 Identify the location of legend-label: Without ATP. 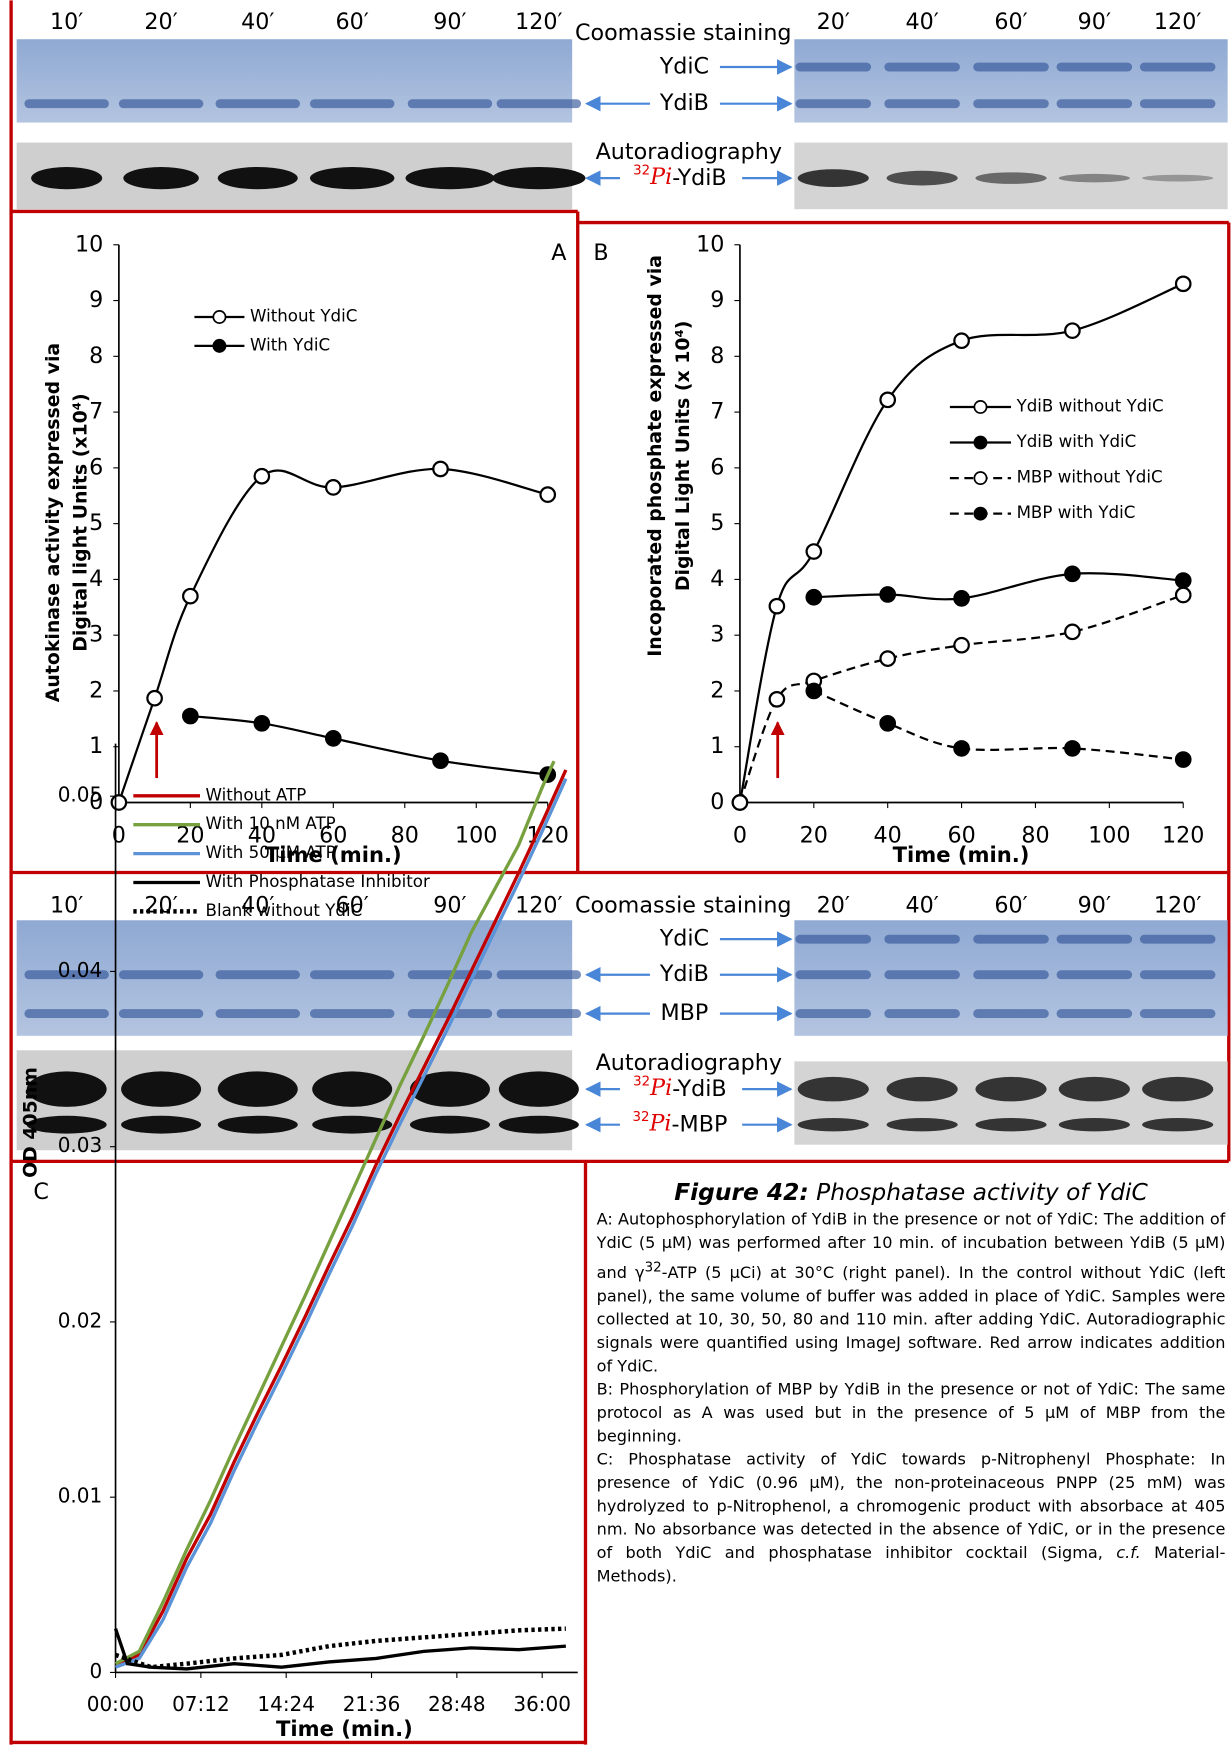
(256, 794).